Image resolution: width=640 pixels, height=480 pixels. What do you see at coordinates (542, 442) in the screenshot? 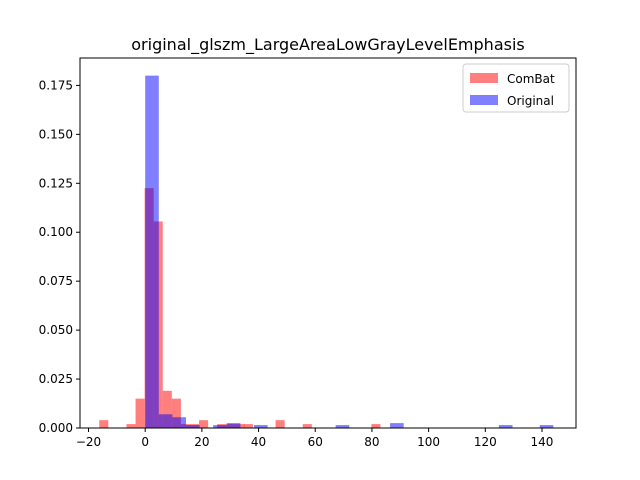
I see `x-tick-label: 140` at bounding box center [542, 442].